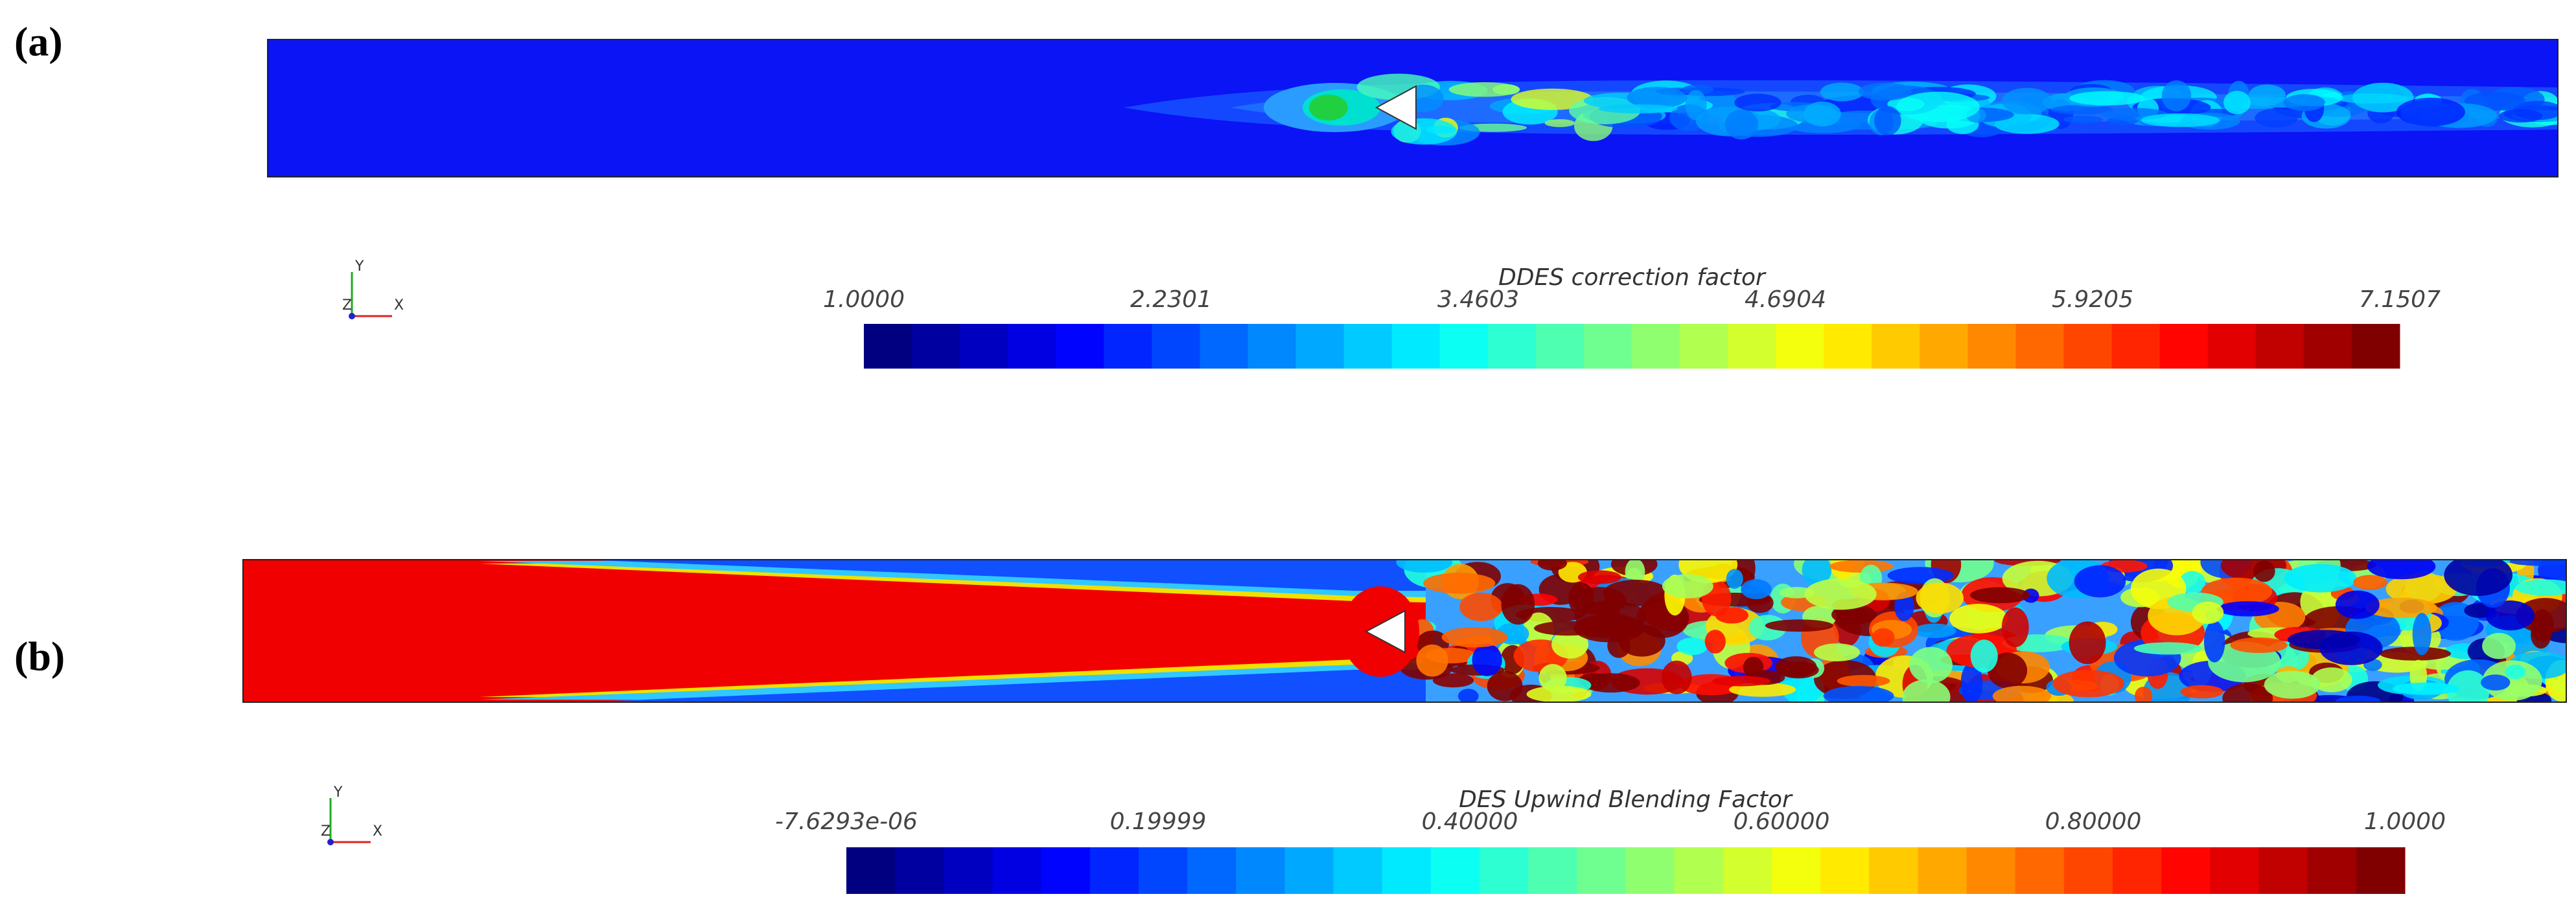  I want to click on panel-label: (b), so click(40, 657).